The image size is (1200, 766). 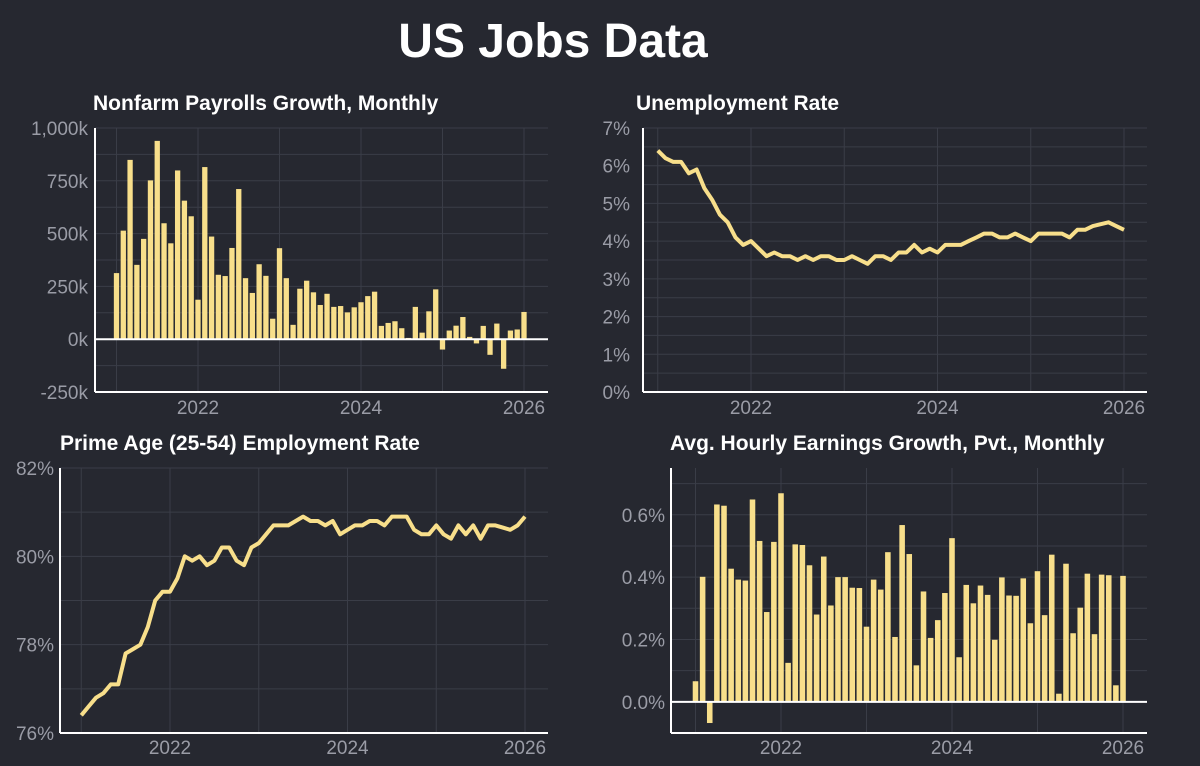 What do you see at coordinates (617, 242) in the screenshot?
I see `y-tick-label: 4%` at bounding box center [617, 242].